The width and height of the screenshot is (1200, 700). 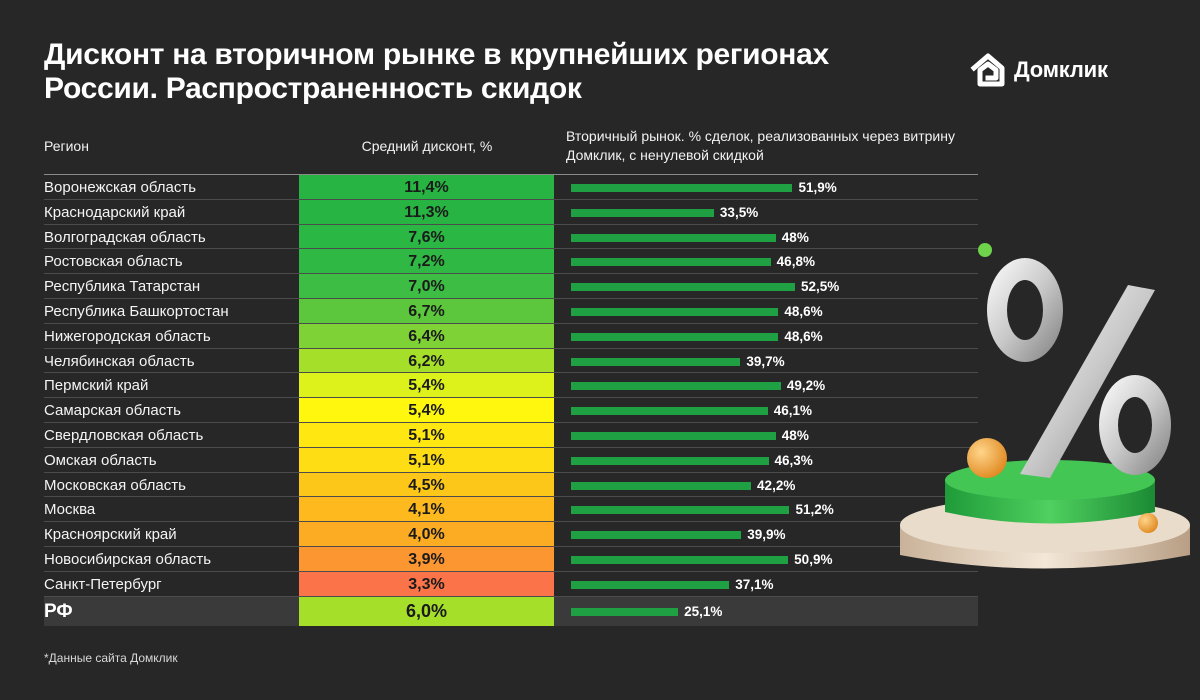 I want to click on table-row: Ростовская область 7,2% 46,8%, so click(x=511, y=262).